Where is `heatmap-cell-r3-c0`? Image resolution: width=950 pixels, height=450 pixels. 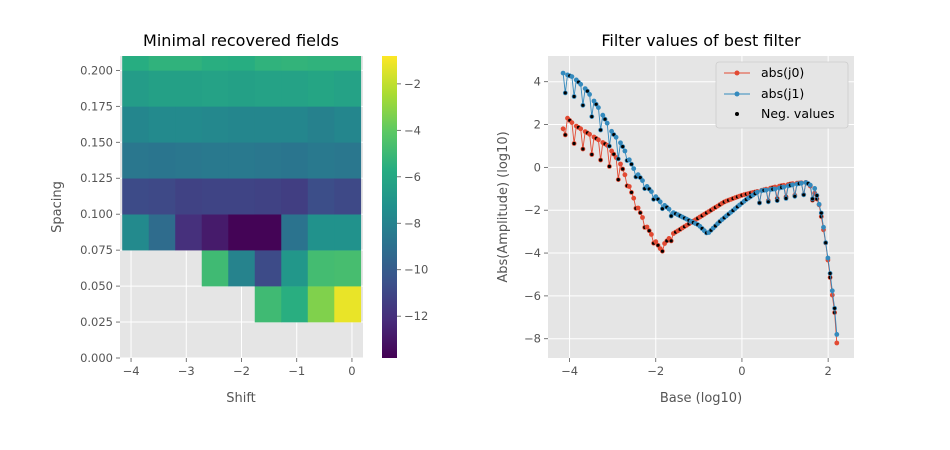
heatmap-cell-r3-c0 is located at coordinates (136, 232).